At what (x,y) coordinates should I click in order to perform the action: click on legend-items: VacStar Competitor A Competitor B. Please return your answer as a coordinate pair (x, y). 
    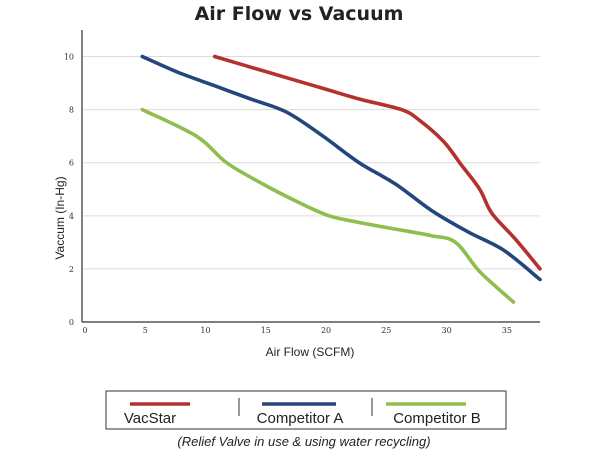
    Looking at the image, I should click on (302, 412).